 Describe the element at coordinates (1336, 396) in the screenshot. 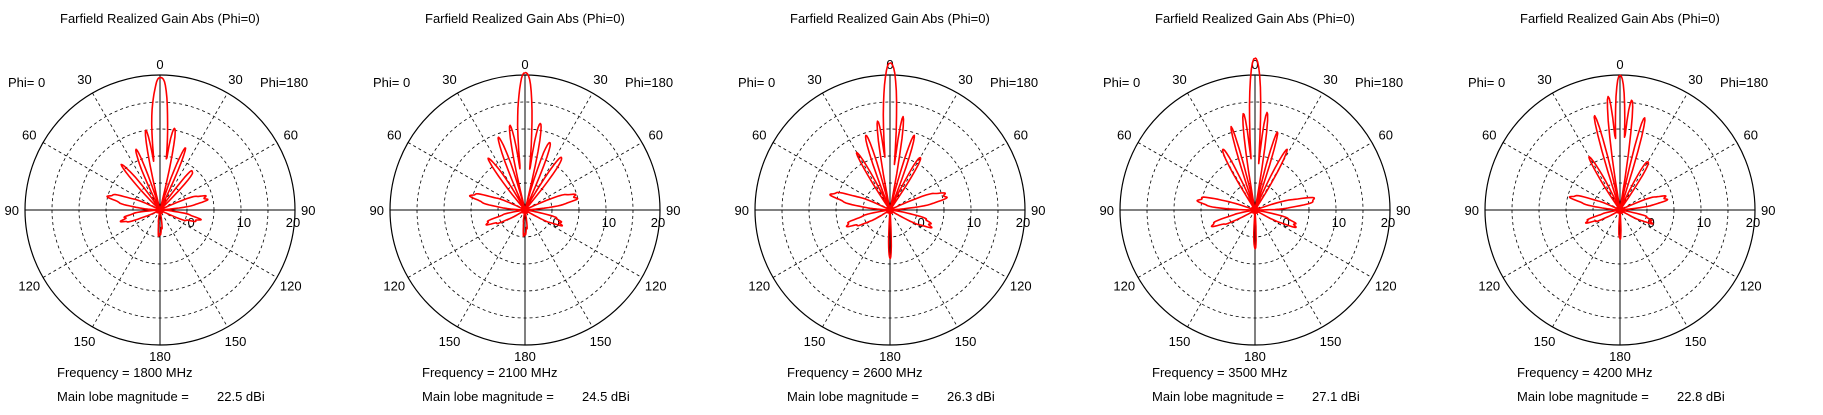

I see `main-lobe-value: 27.1 dBi` at that location.